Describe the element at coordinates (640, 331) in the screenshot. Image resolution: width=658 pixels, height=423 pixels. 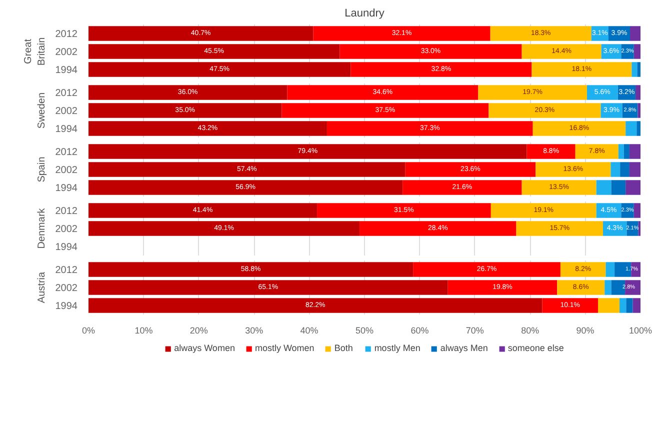
I see `x-tick-label: 100%` at that location.